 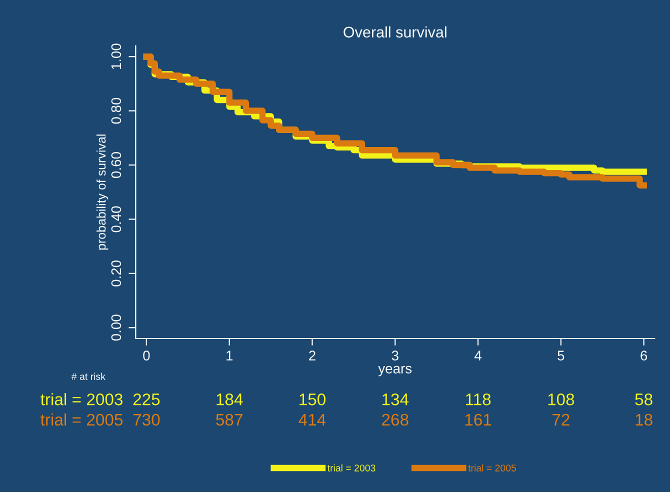 What do you see at coordinates (478, 400) in the screenshot?
I see `text: 118` at bounding box center [478, 400].